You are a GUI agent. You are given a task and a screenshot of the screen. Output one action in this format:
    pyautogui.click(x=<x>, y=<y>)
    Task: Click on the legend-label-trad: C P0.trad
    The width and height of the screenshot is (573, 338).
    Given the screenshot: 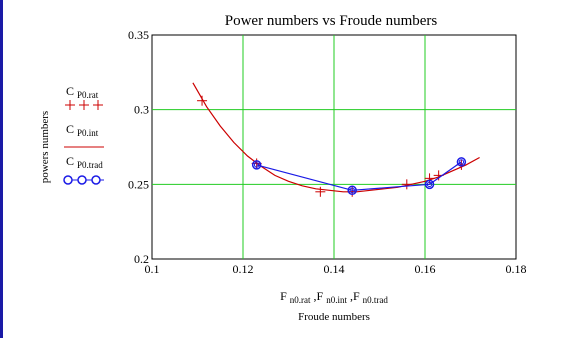 What is the action you would take?
    pyautogui.click(x=84, y=162)
    